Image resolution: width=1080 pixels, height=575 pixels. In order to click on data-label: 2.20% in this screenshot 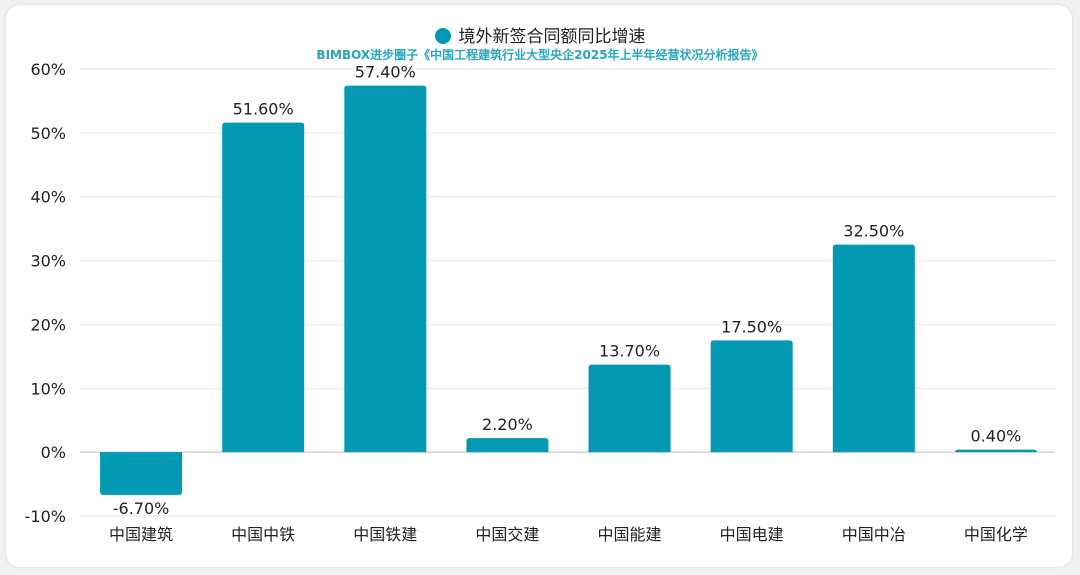, I will do `click(507, 424)`.